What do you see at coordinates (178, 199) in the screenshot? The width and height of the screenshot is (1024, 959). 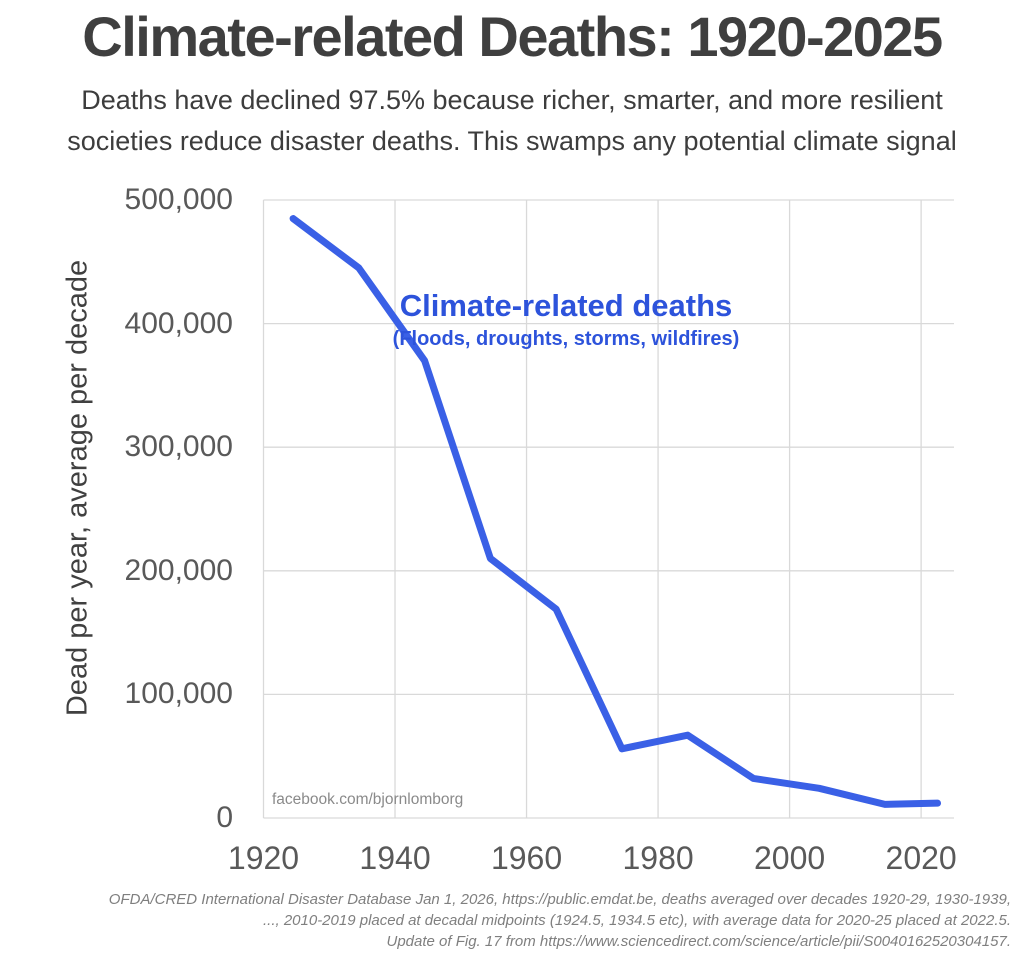 I see `y-tick-label: 500,000` at bounding box center [178, 199].